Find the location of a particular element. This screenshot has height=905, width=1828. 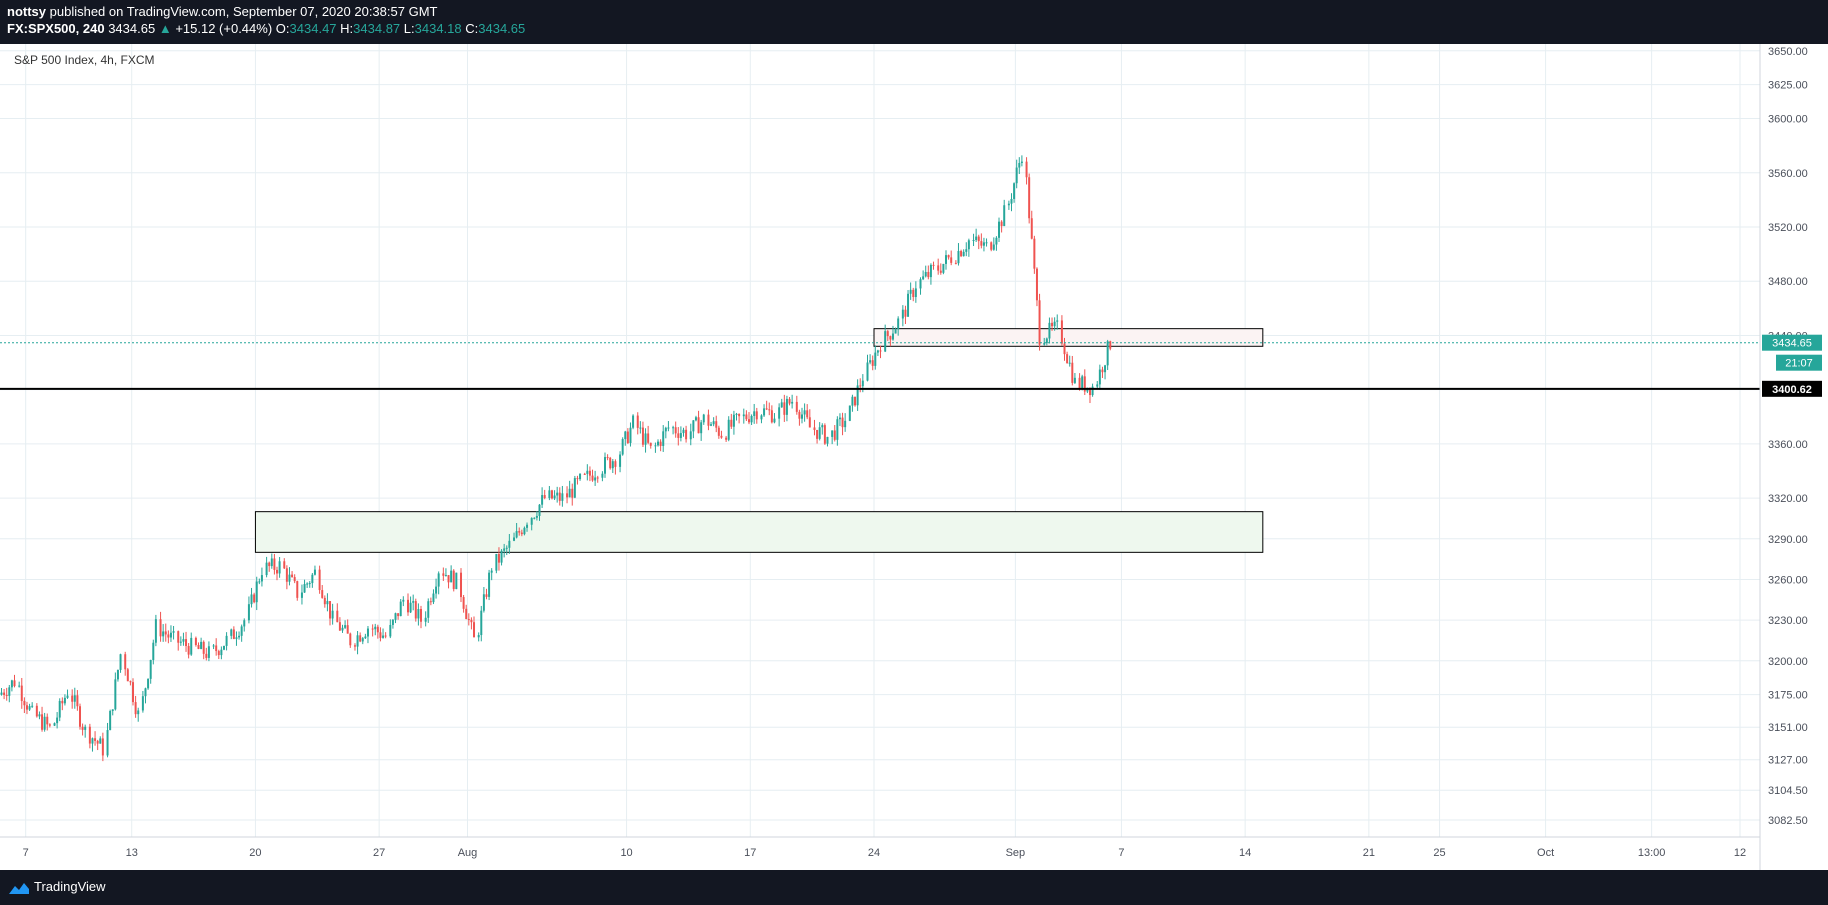

tradingview-brand: TradingView is located at coordinates (70, 886).